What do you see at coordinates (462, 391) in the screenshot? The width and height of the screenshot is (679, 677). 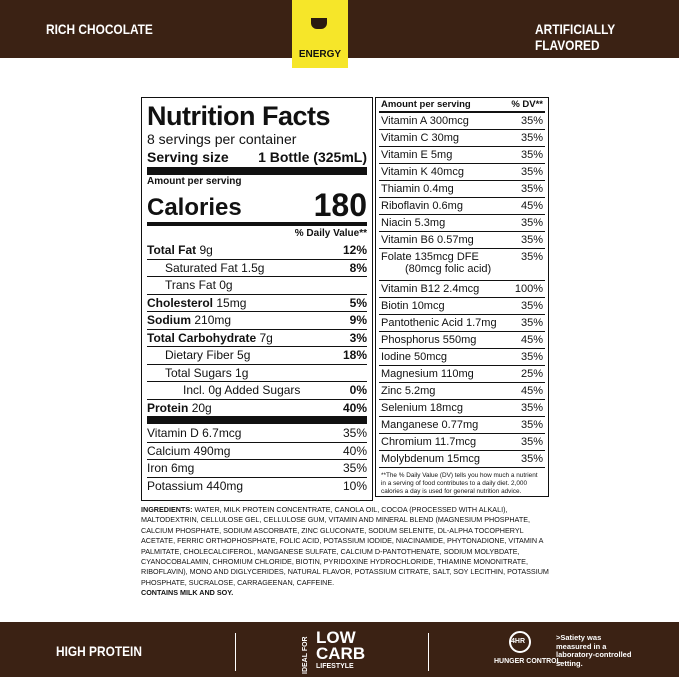 I see `micro-row: Zinc 5.2mg 45%` at bounding box center [462, 391].